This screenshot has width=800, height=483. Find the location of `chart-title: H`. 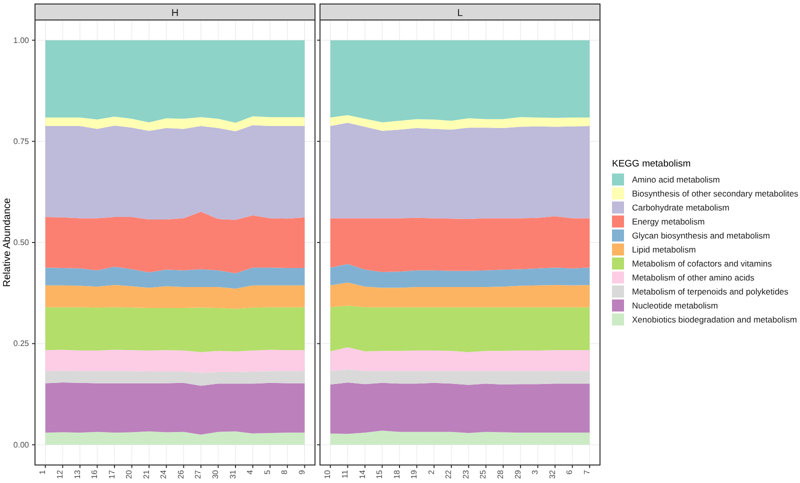

chart-title: H is located at coordinates (175, 13).